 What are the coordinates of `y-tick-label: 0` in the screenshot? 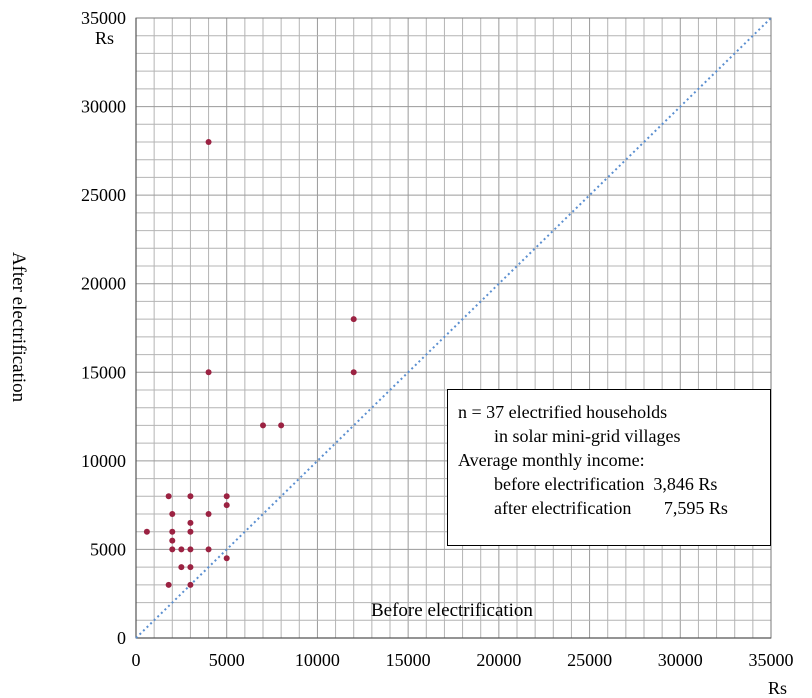 It's located at (121, 638).